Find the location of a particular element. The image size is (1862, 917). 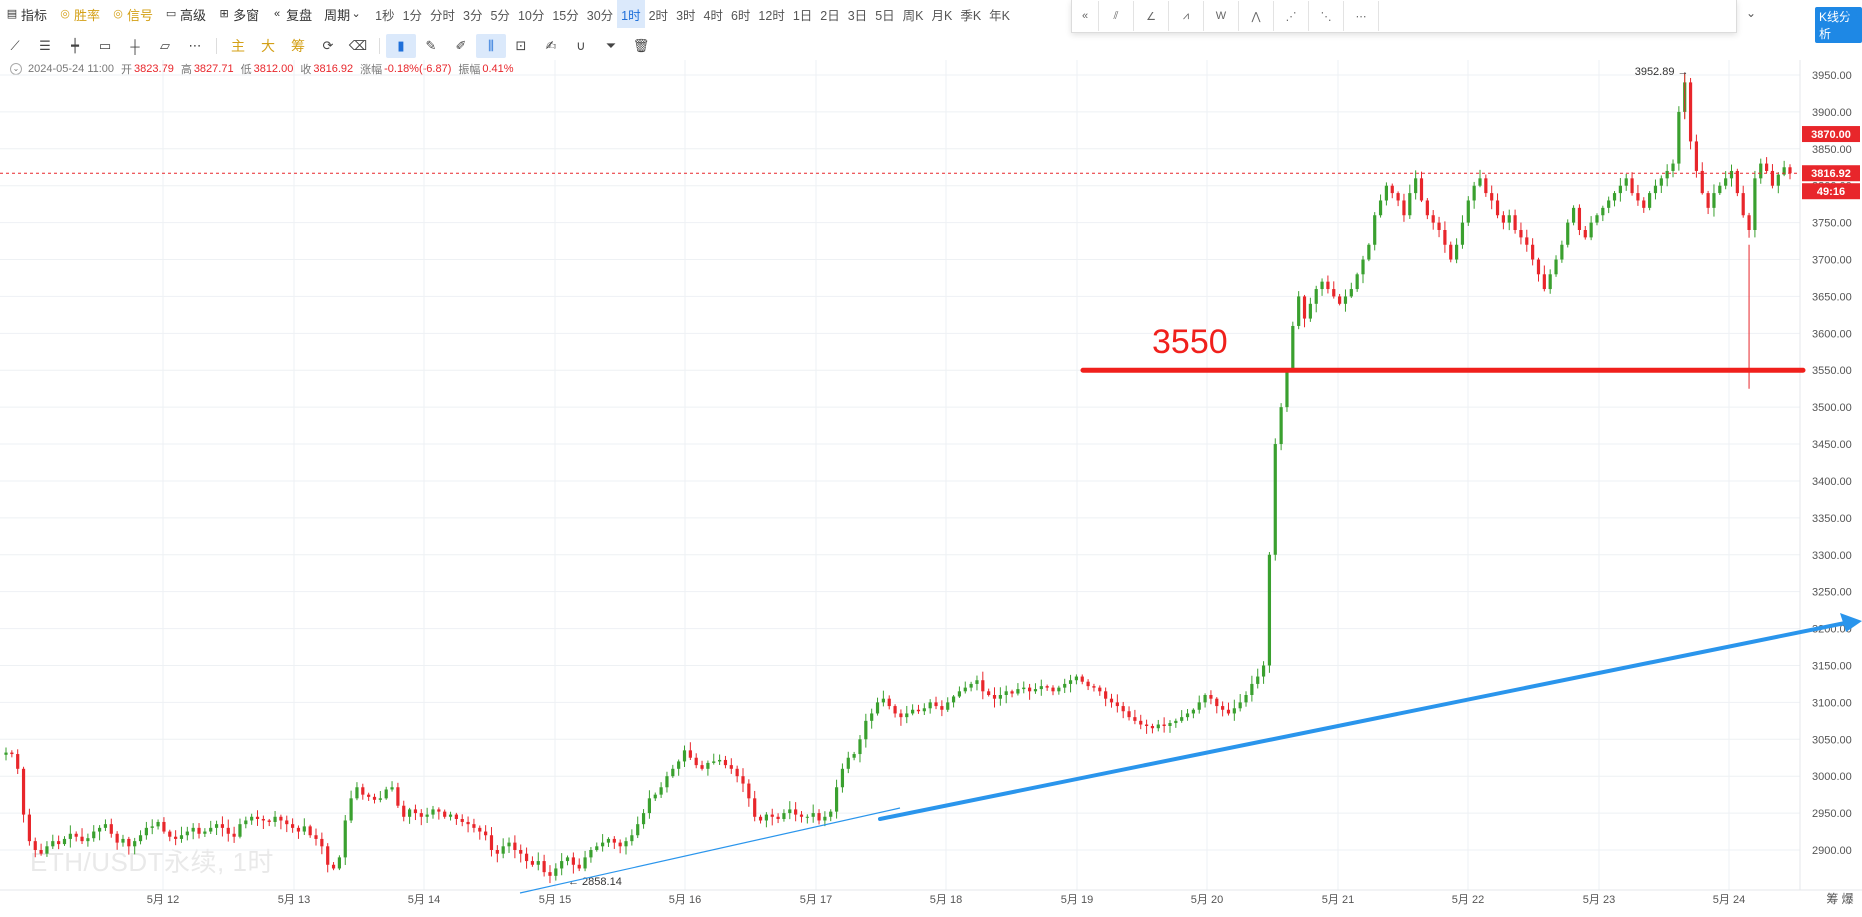

pattern-wave5-icon: ⋱ is located at coordinates (1326, 16).